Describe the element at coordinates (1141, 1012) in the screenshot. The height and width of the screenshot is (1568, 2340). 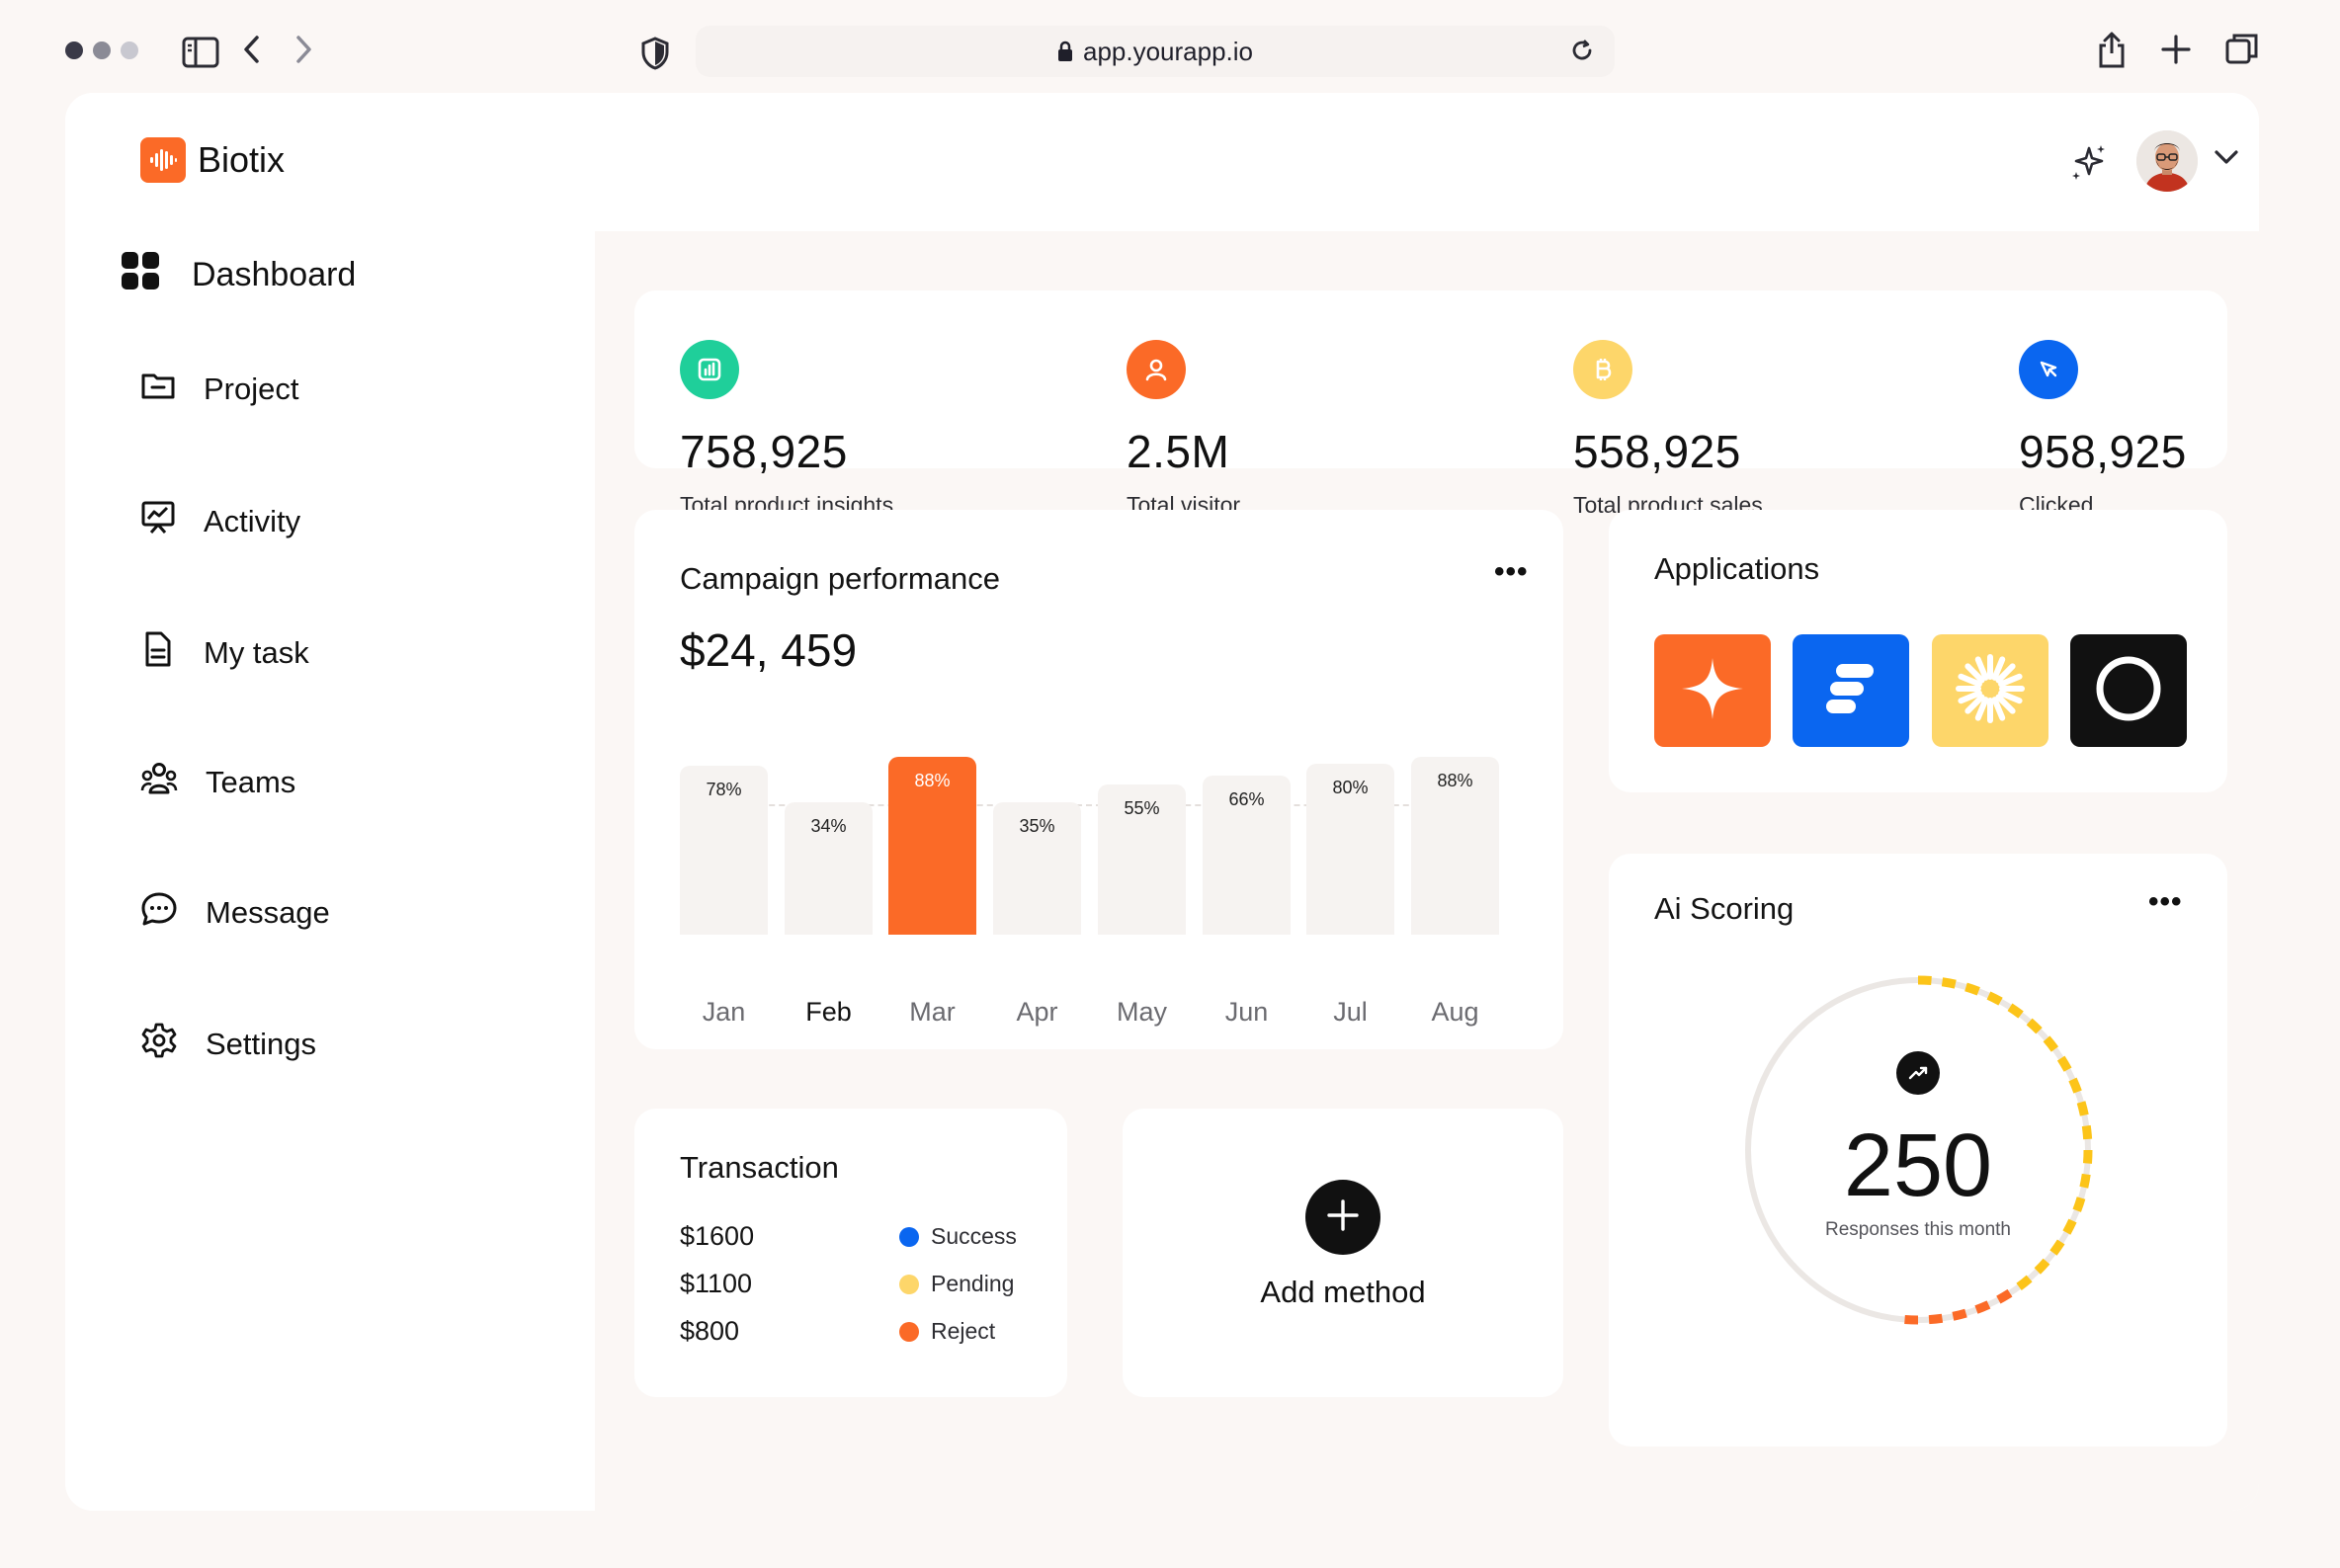
I see `chart-month-label: May` at that location.